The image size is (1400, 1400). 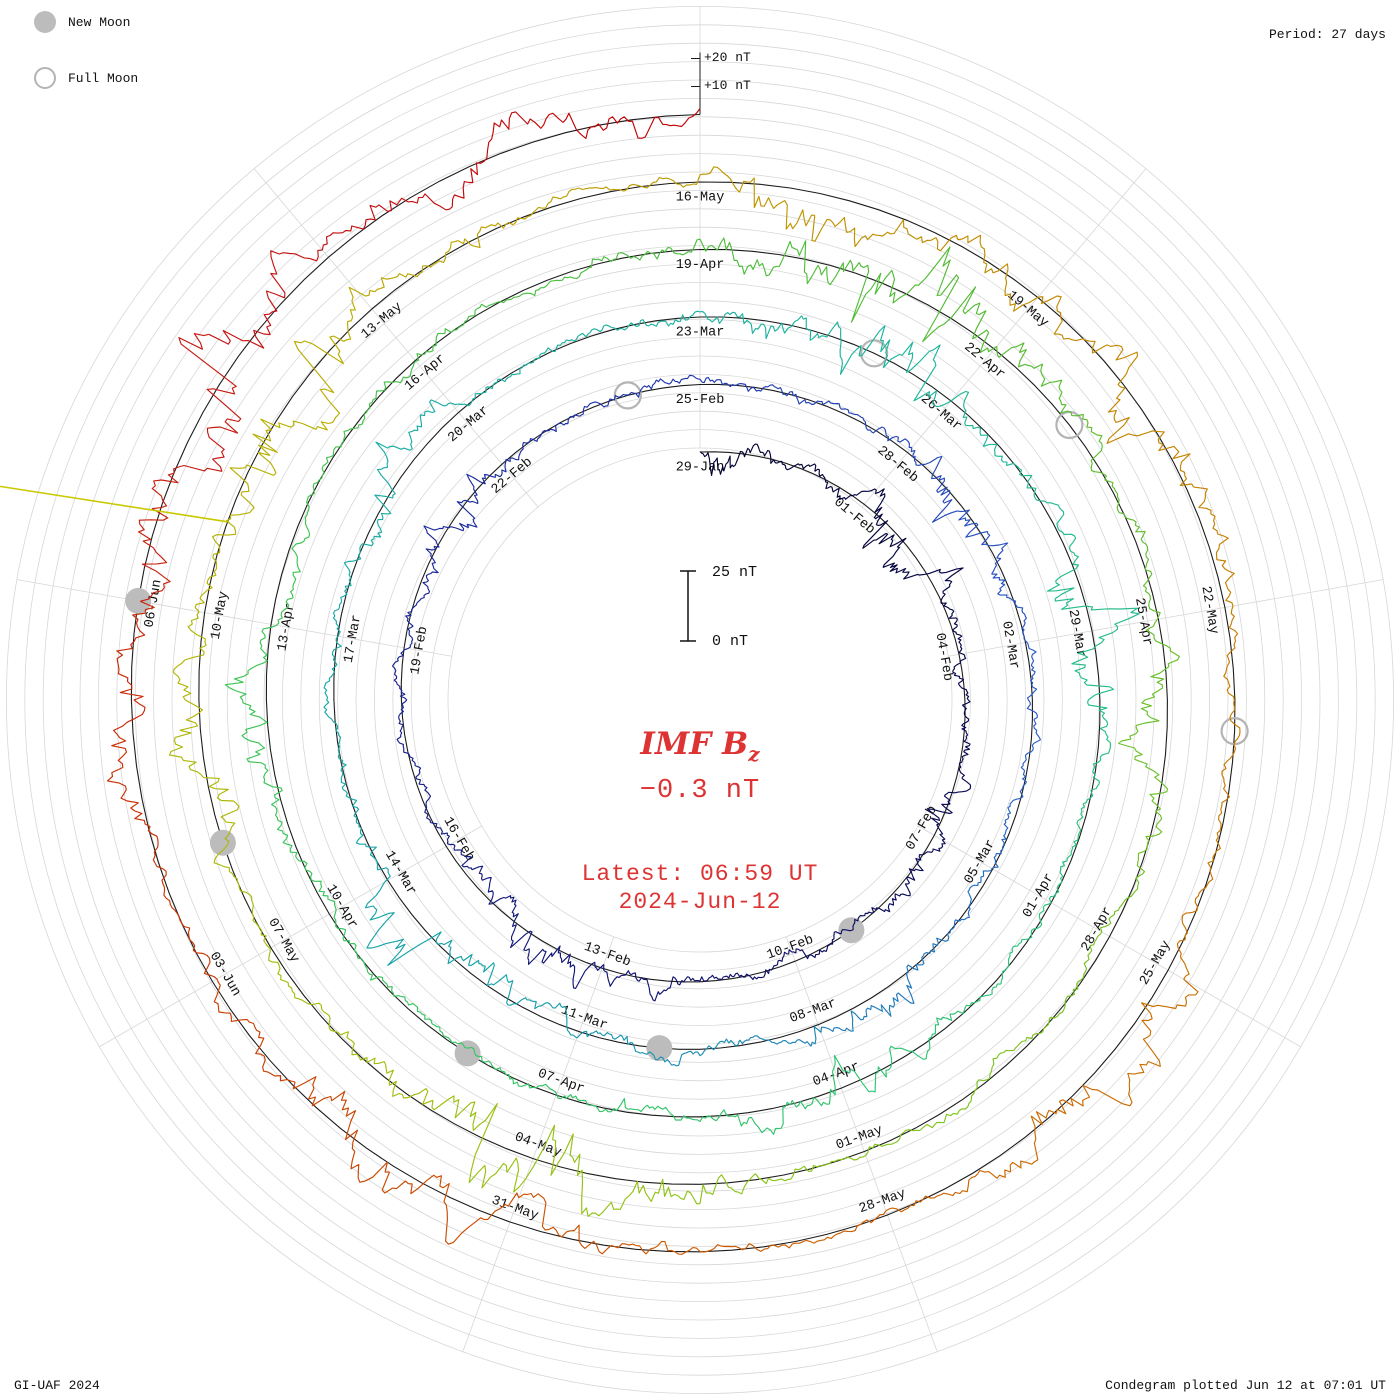 What do you see at coordinates (1142, 622) in the screenshot?
I see `date-label: 25-Apr` at bounding box center [1142, 622].